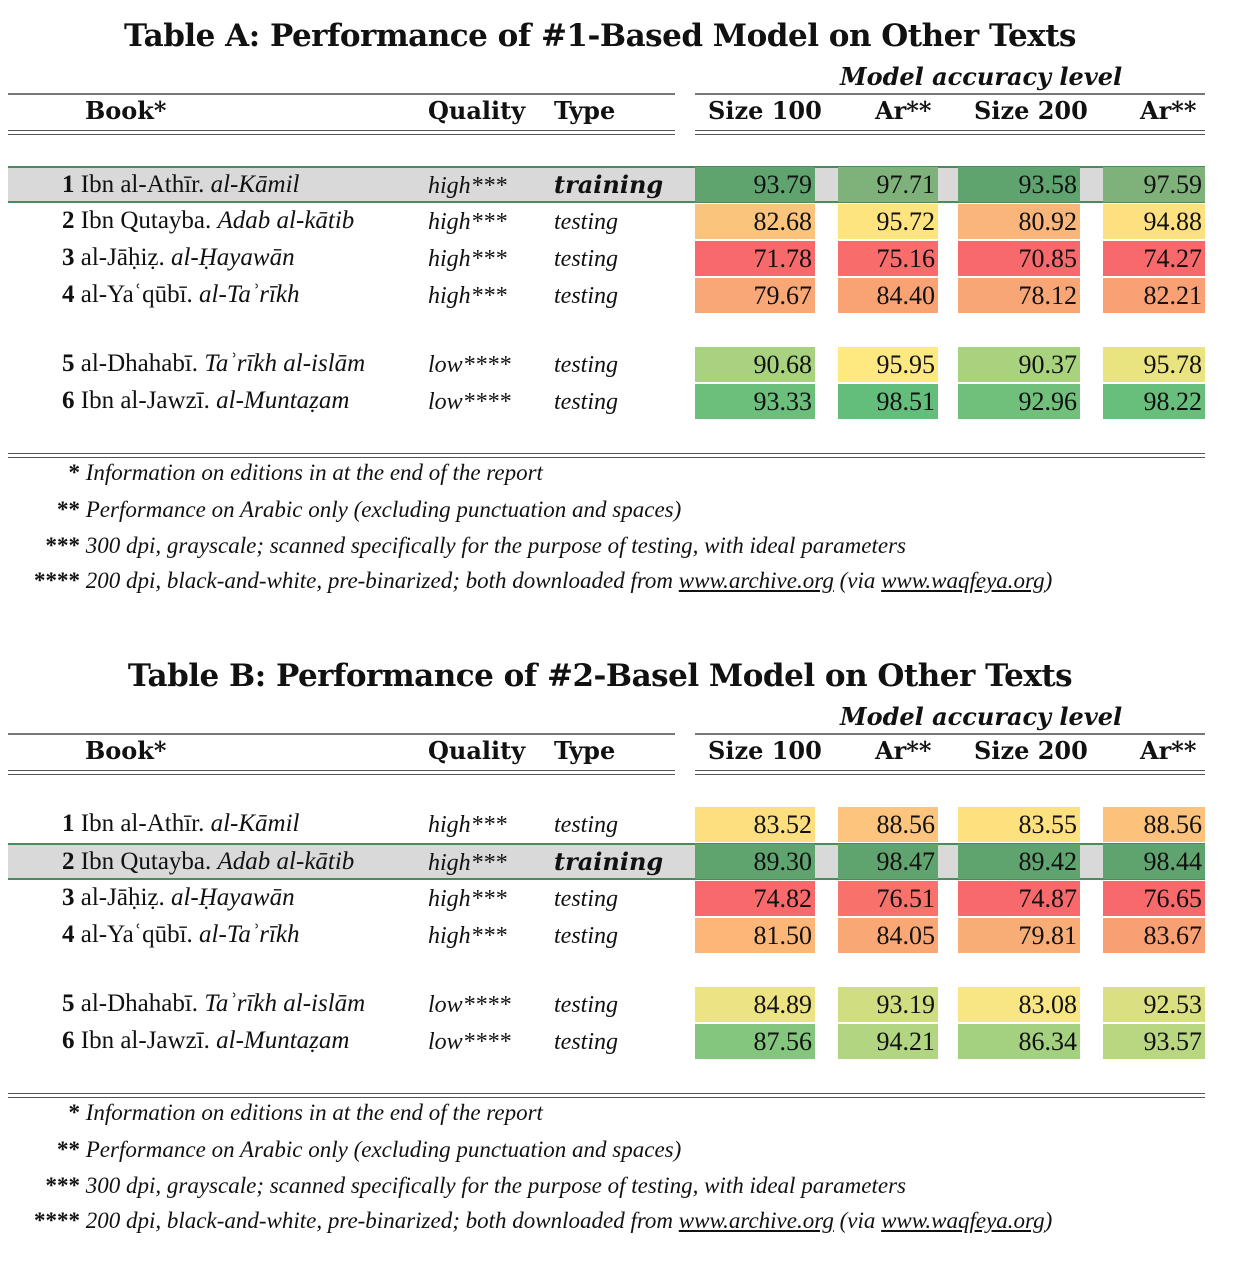 The height and width of the screenshot is (1272, 1237). Describe the element at coordinates (755, 861) in the screenshot. I see `accuracy-cell: 89.30` at that location.